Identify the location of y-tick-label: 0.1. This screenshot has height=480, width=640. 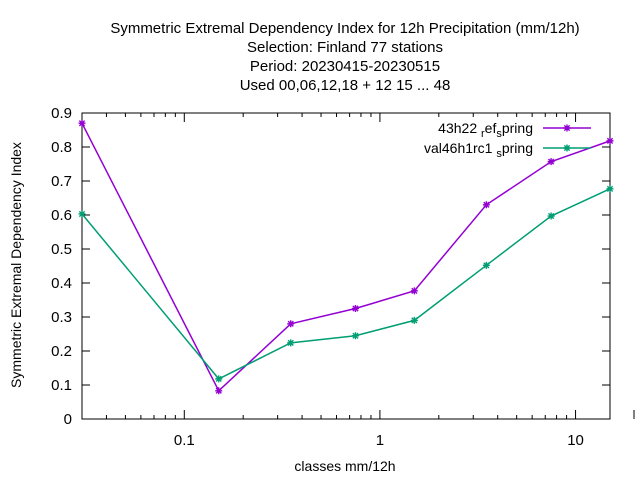
(61, 385).